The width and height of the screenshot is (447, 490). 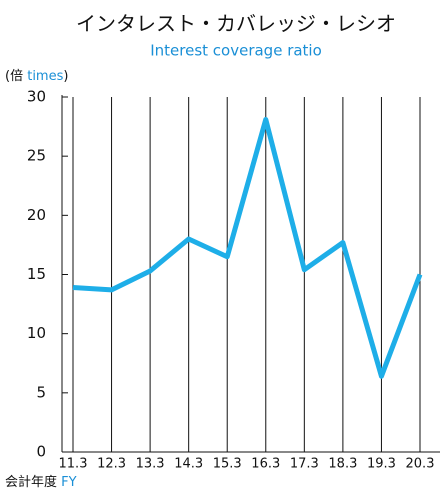 What do you see at coordinates (41, 392) in the screenshot?
I see `y-tick-label: 5` at bounding box center [41, 392].